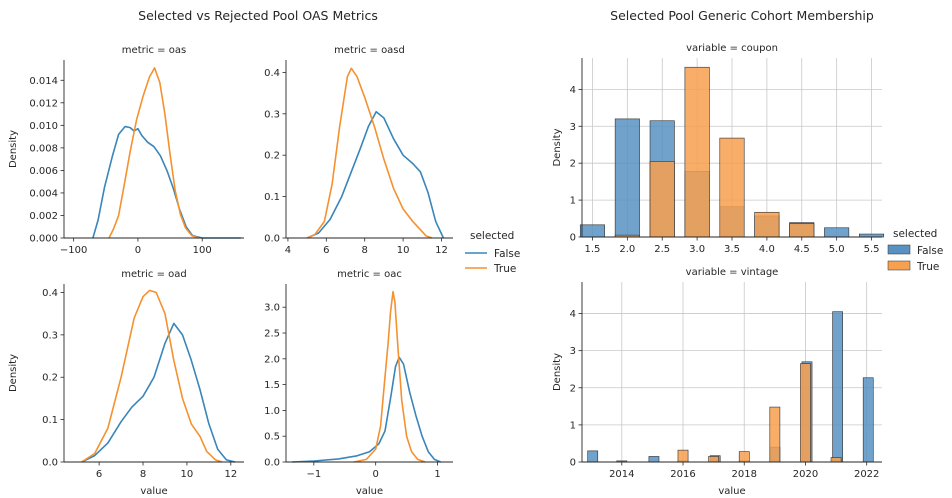  What do you see at coordinates (492, 252) in the screenshot?
I see `left-legend: selected False True` at bounding box center [492, 252].